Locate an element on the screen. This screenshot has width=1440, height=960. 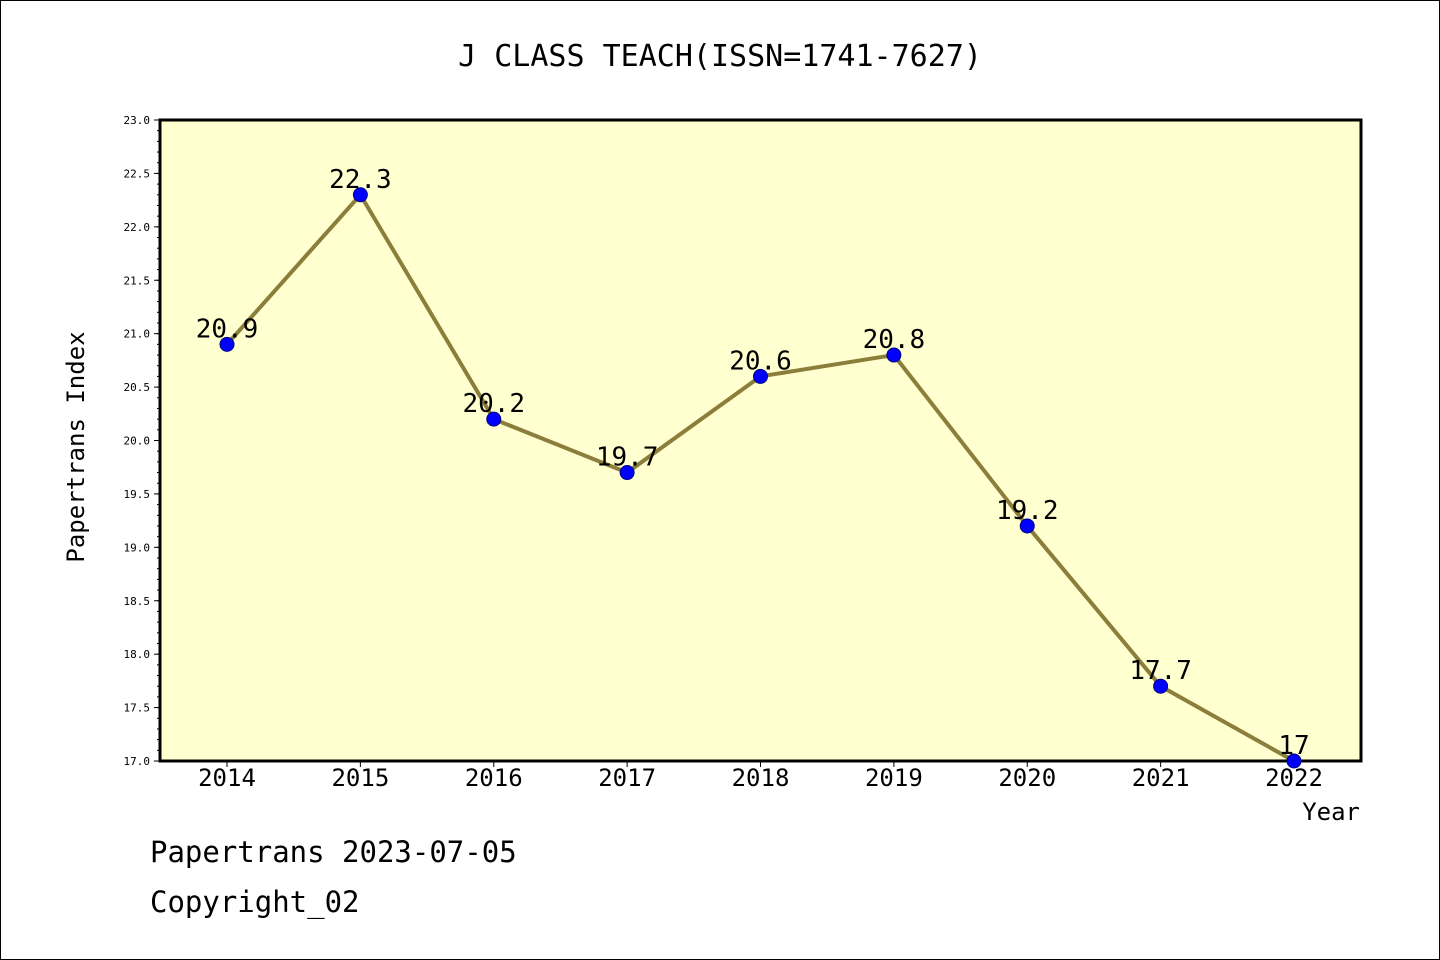
y-tick-label: 20.5 is located at coordinates (137, 387).